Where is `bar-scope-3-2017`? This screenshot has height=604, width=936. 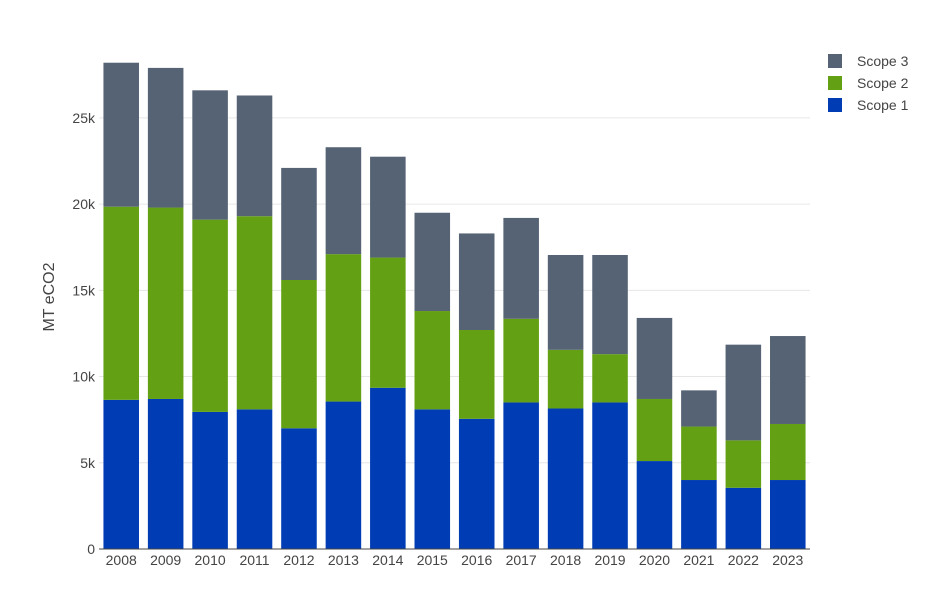 bar-scope-3-2017 is located at coordinates (521, 268).